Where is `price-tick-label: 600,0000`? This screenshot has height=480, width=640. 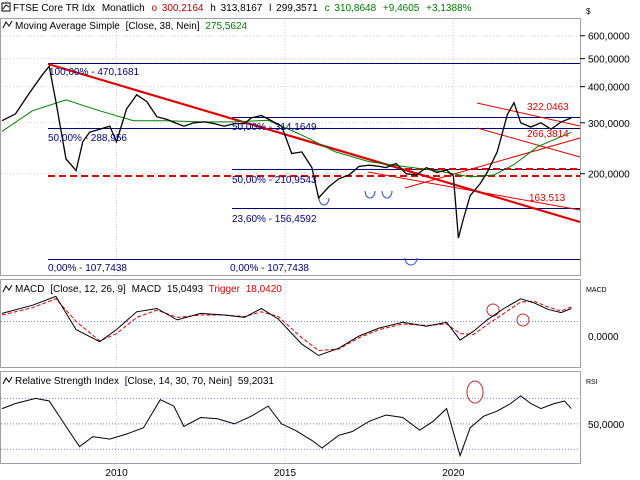
price-tick-label: 600,0000 is located at coordinates (609, 37).